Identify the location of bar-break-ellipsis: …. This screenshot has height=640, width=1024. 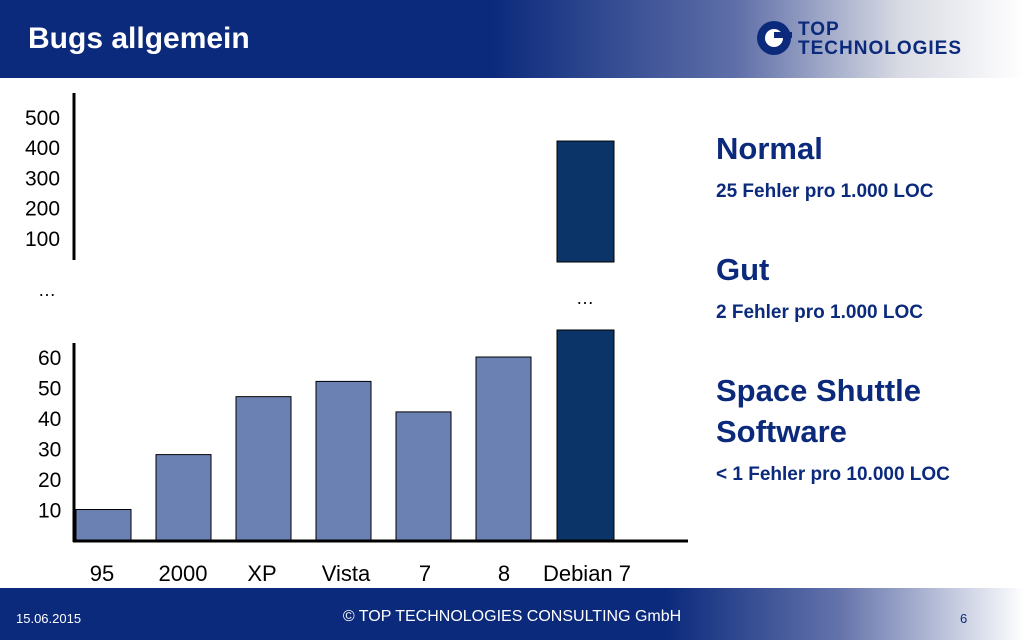
(585, 298).